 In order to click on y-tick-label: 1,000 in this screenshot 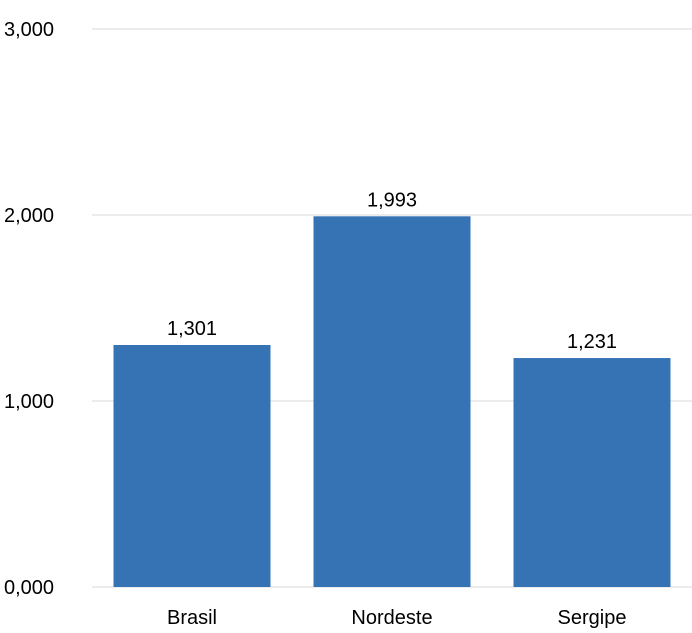, I will do `click(29, 402)`.